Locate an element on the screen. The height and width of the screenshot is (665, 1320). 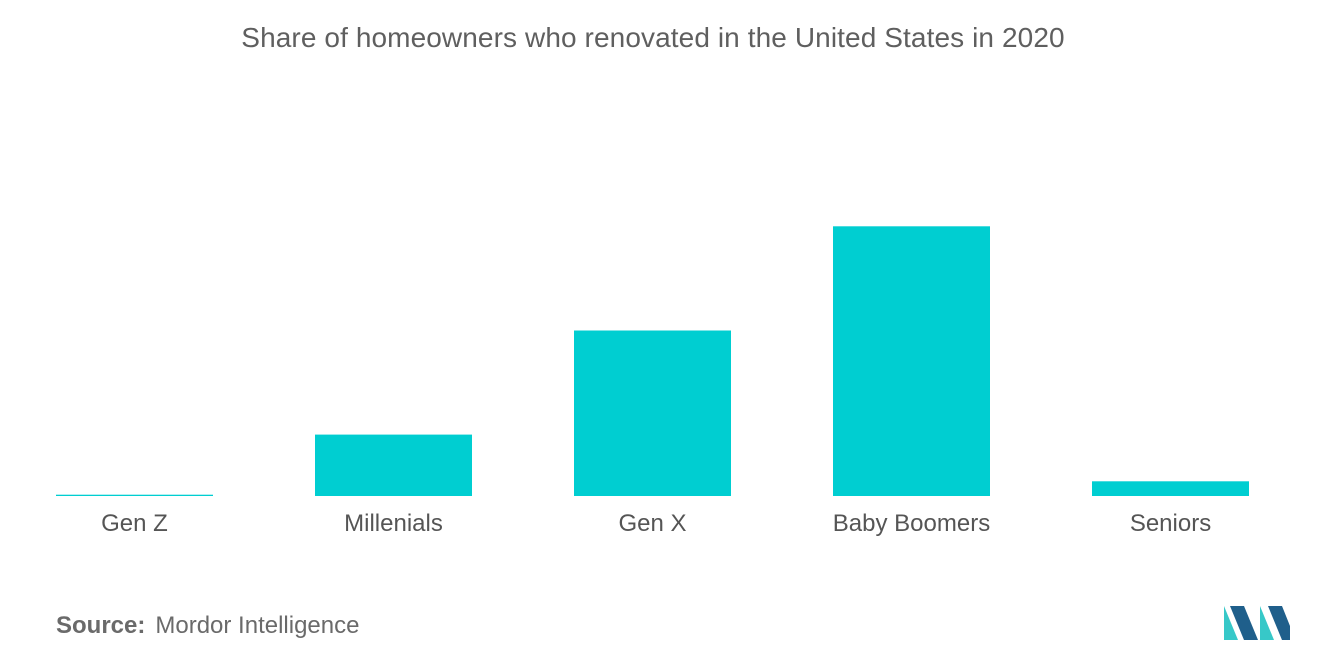
bar-gen-z is located at coordinates (134, 495).